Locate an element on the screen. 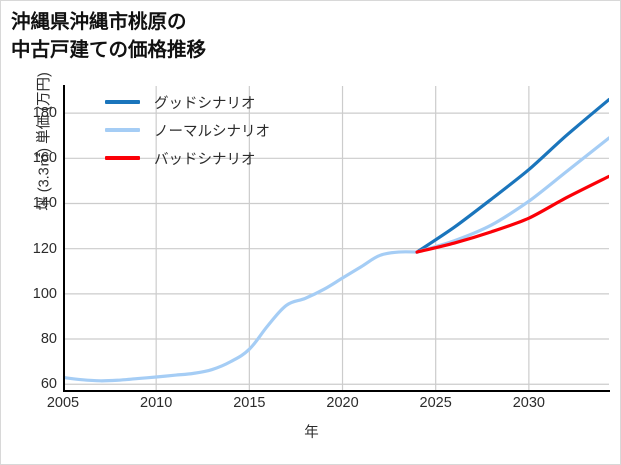  legend-label: グッドシナリオ is located at coordinates (205, 103).